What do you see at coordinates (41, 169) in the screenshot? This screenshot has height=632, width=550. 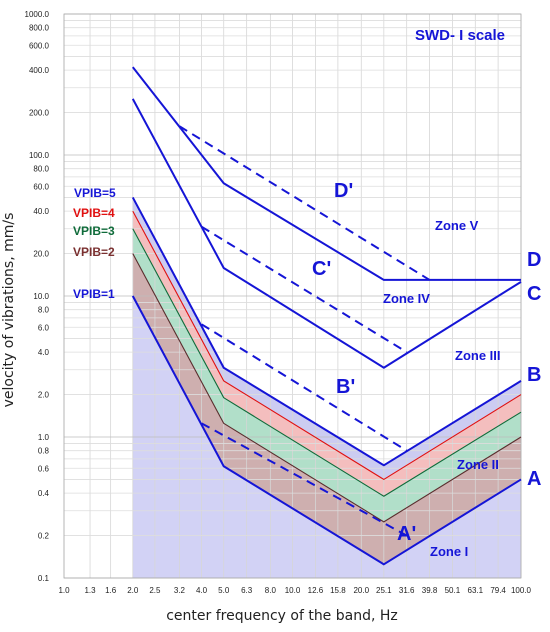 I see `y-tick-label: 80.0` at bounding box center [41, 169].